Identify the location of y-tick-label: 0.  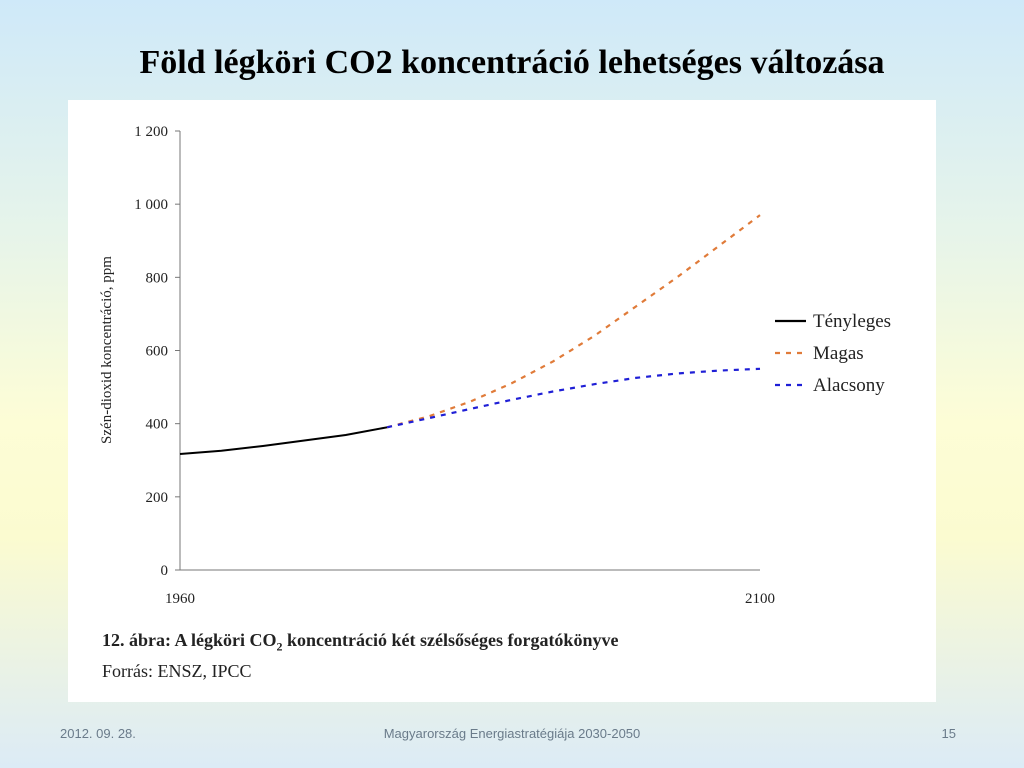
(165, 571).